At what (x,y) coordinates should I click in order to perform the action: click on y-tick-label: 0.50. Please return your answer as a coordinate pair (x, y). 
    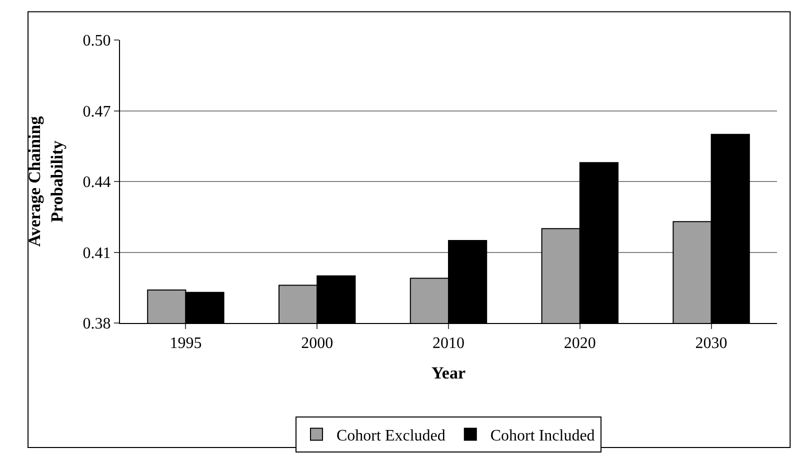
    Looking at the image, I should click on (96, 41).